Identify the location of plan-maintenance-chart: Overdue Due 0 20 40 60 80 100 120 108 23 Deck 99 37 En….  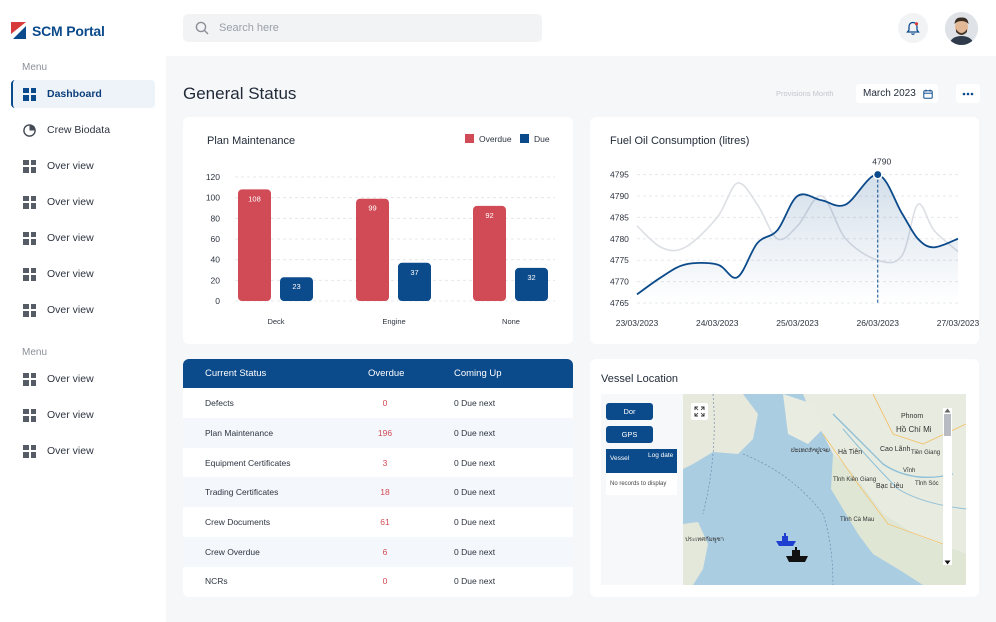
(380, 230).